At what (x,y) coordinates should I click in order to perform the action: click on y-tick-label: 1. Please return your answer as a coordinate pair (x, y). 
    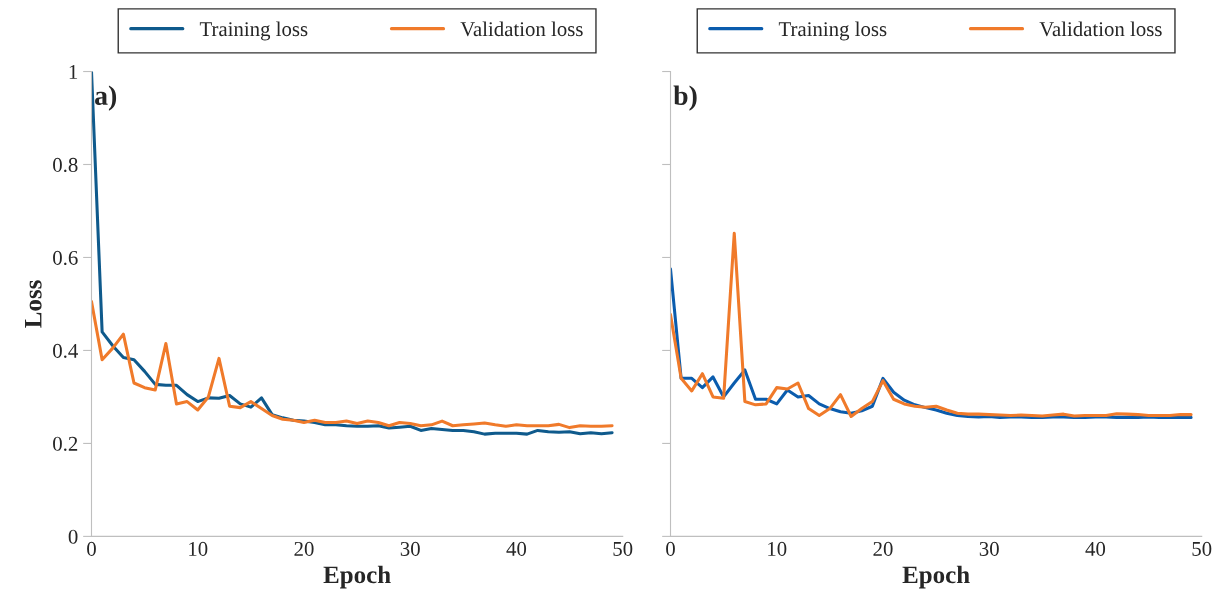
    Looking at the image, I should click on (73, 71).